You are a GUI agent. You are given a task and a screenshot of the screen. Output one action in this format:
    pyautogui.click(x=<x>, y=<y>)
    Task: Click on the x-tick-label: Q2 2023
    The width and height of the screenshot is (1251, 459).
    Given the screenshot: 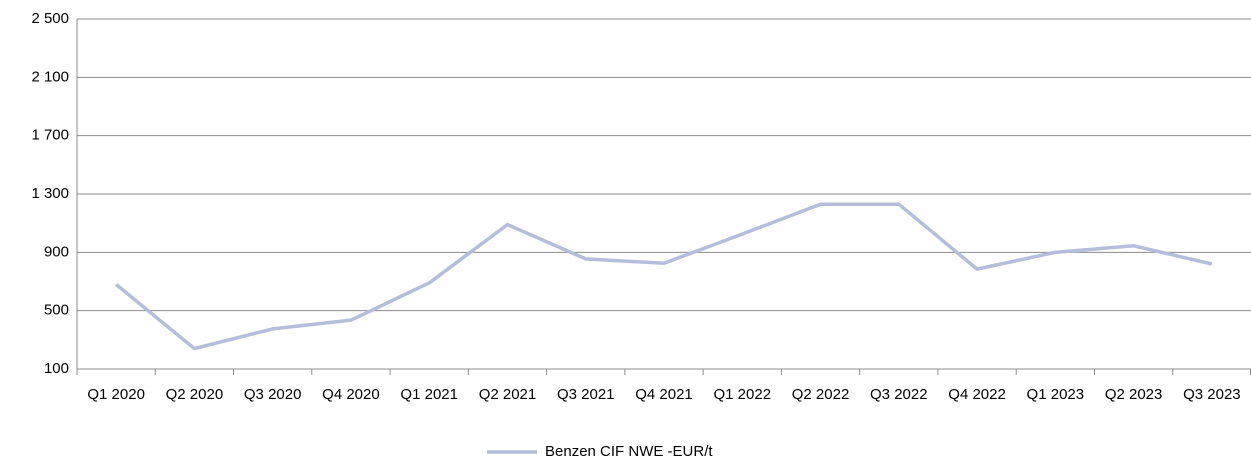 What is the action you would take?
    pyautogui.click(x=1134, y=394)
    